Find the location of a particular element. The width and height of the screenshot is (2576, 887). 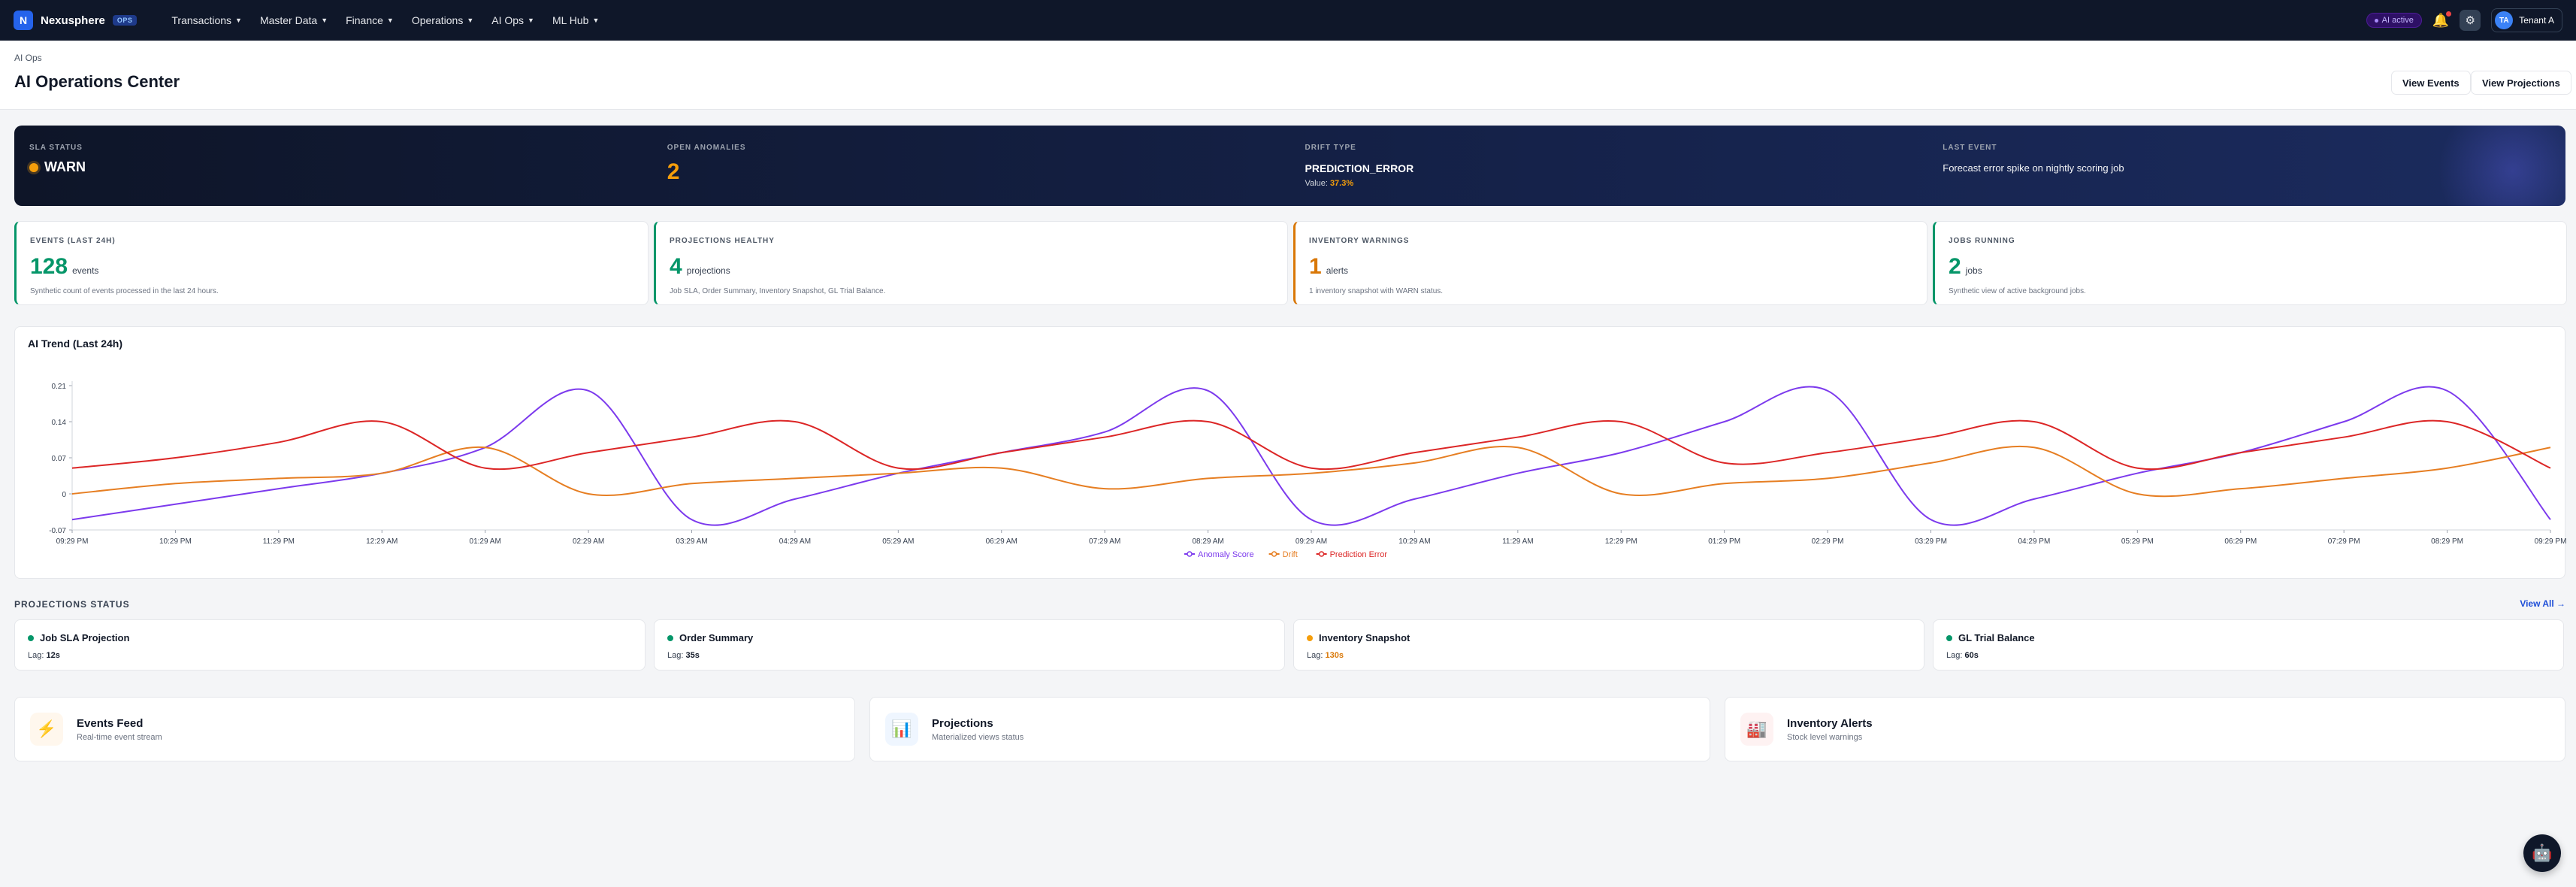

app-logo: N is located at coordinates (24, 20).